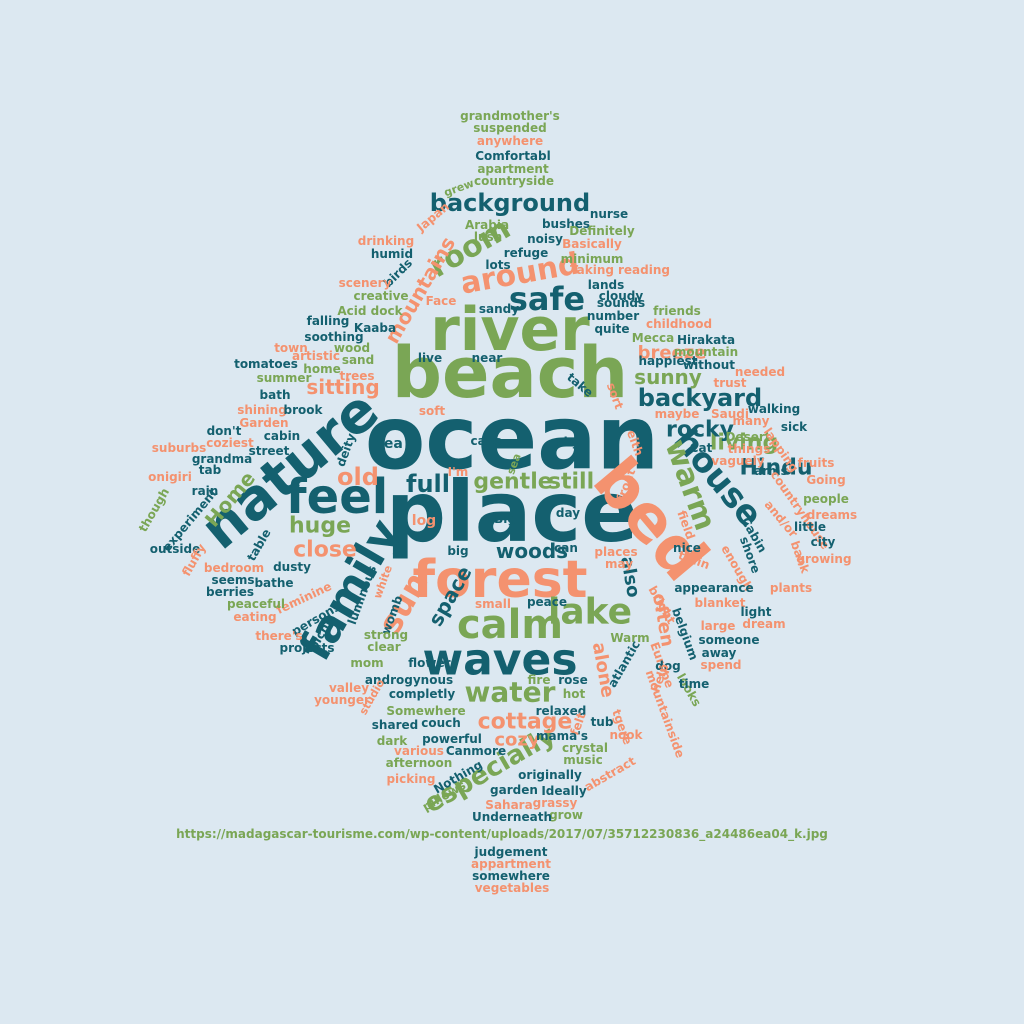 Image resolution: width=1024 pixels, height=1024 pixels. What do you see at coordinates (352, 348) in the screenshot?
I see `word-wood: wood` at bounding box center [352, 348].